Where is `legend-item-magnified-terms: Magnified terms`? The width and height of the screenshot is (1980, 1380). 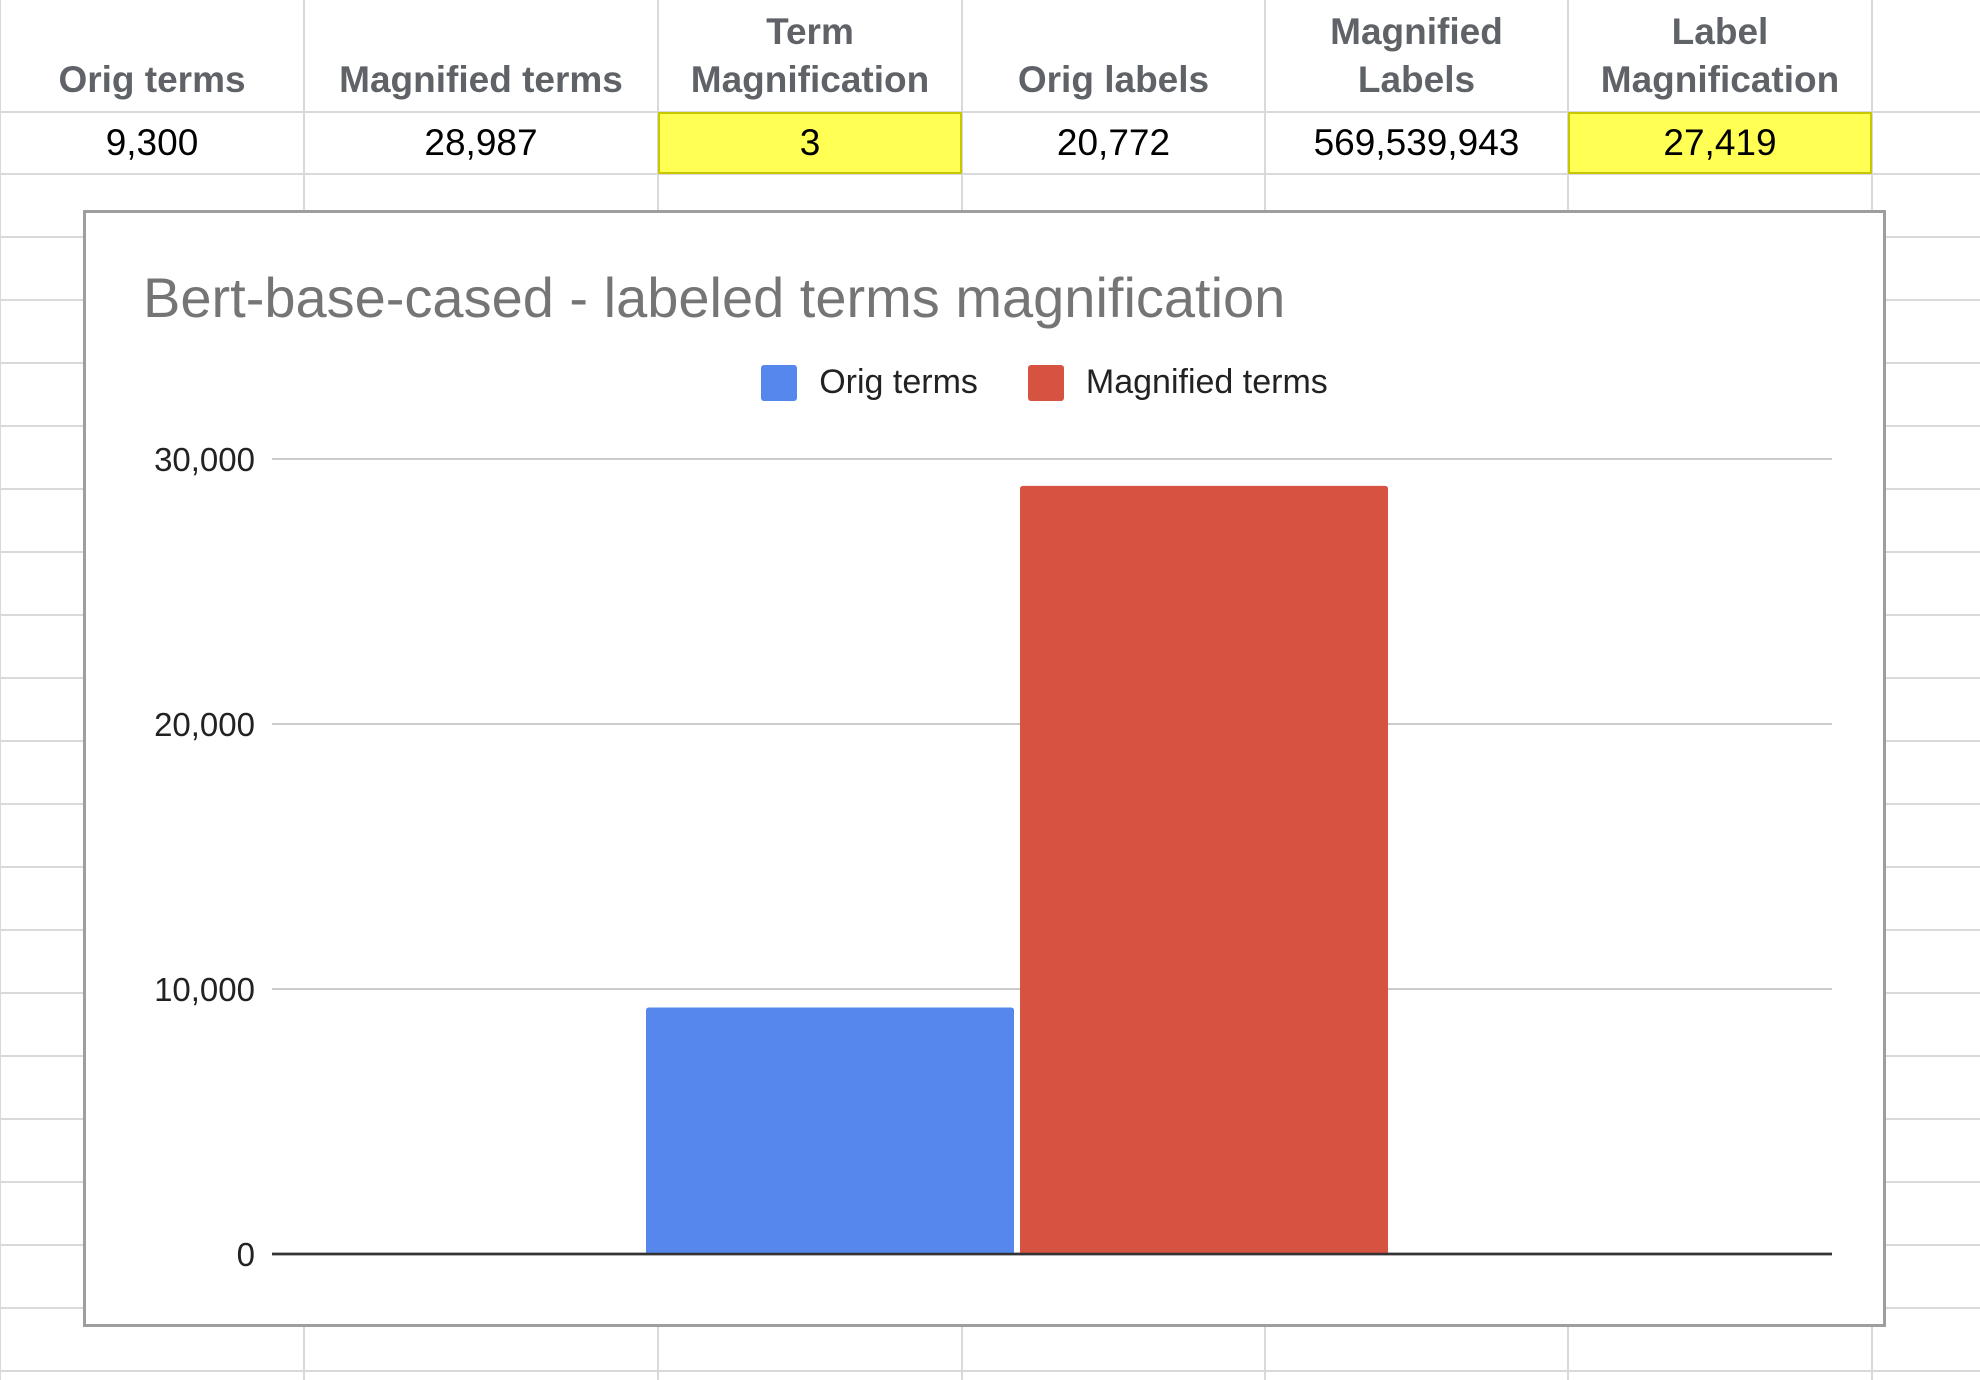 legend-item-magnified-terms: Magnified terms is located at coordinates (1177, 382).